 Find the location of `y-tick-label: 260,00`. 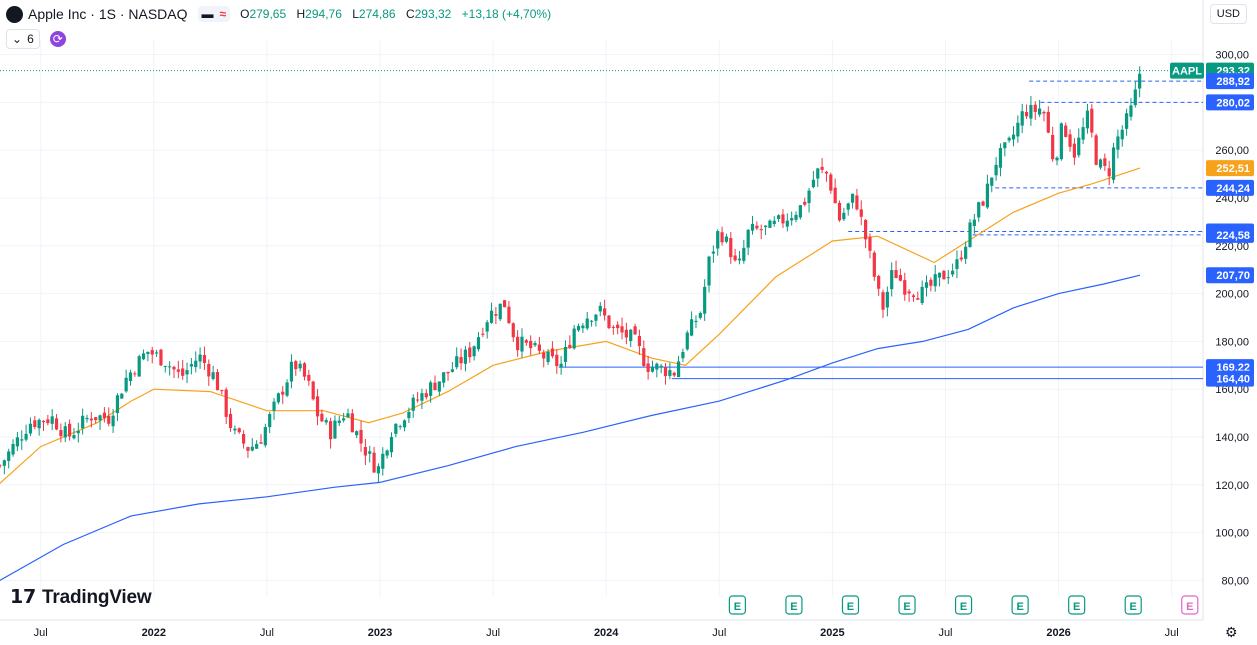

y-tick-label: 260,00 is located at coordinates (1232, 151).